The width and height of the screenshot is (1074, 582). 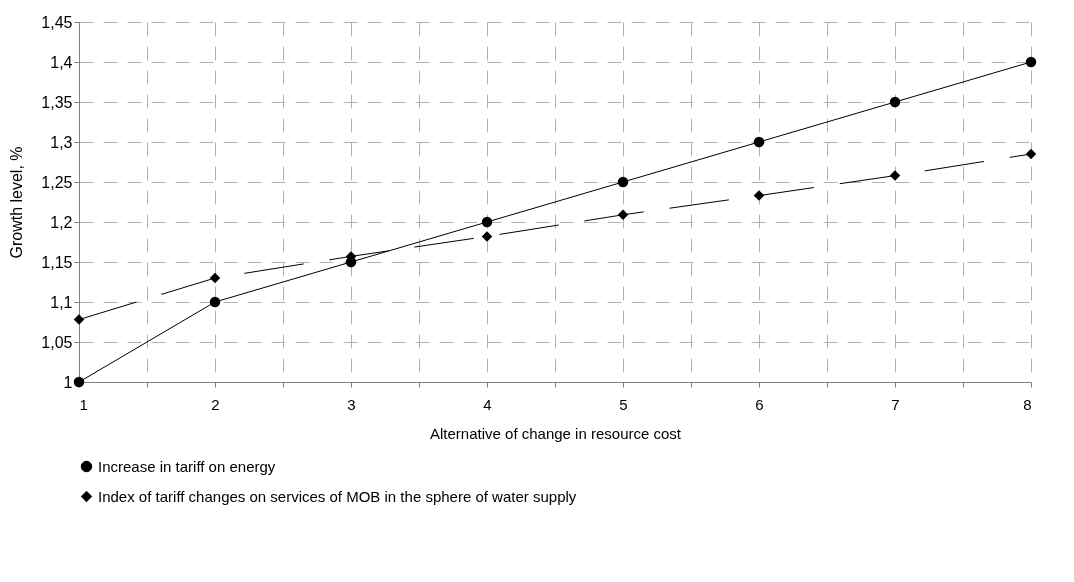 I want to click on y-tick-label: 1, so click(x=68, y=382).